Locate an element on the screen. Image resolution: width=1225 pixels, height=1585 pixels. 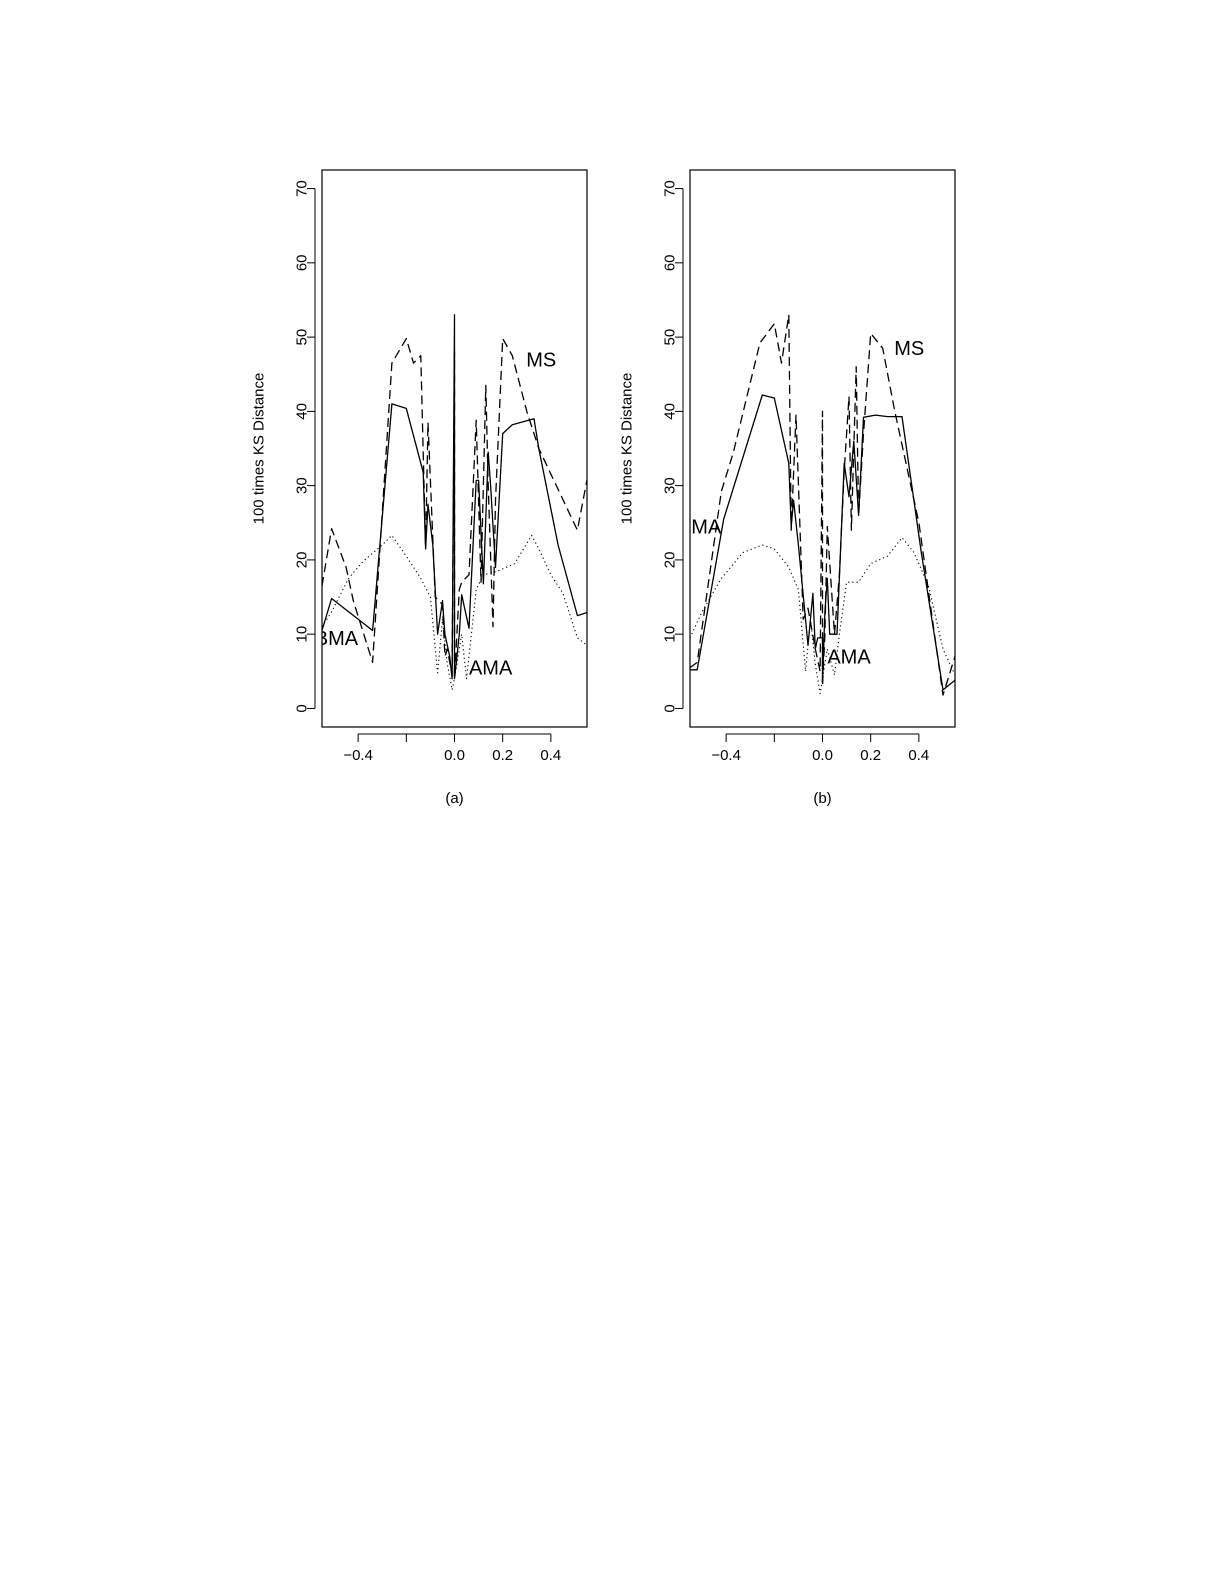
plot-area-b: MS BMA AMA is located at coordinates (817, 448).